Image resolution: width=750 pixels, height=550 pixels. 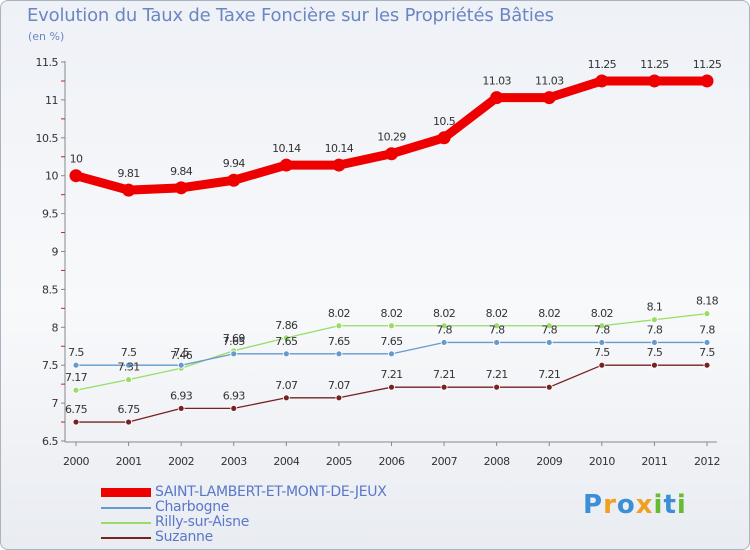 What do you see at coordinates (181, 395) in the screenshot?
I see `data-label: 6.93` at bounding box center [181, 395].